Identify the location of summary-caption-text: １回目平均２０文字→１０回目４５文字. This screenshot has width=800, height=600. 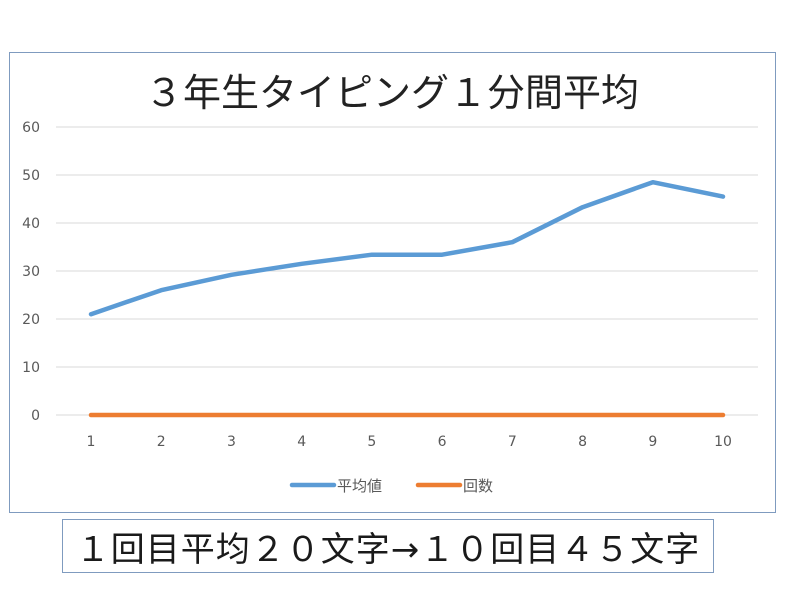
(388, 549).